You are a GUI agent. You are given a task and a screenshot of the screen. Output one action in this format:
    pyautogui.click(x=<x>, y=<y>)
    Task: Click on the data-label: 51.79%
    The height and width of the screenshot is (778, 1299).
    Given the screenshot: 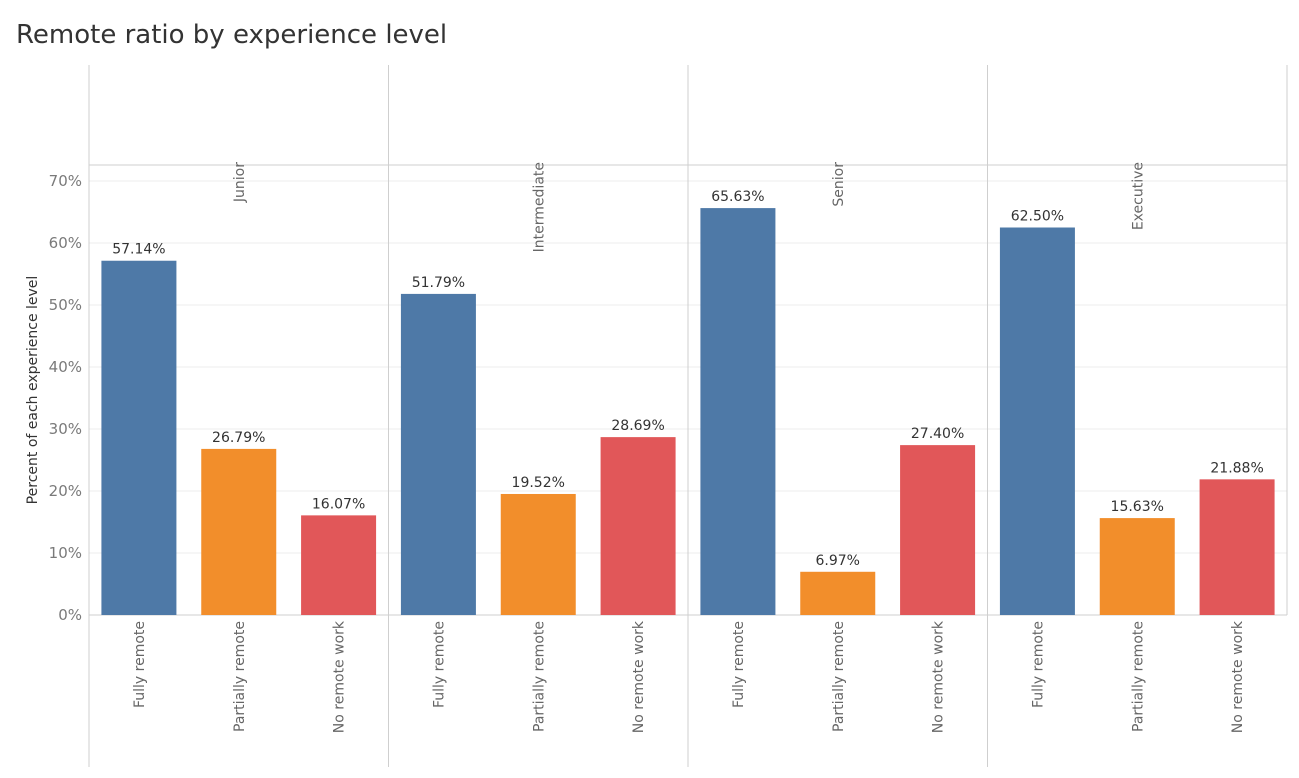 What is the action you would take?
    pyautogui.click(x=438, y=283)
    